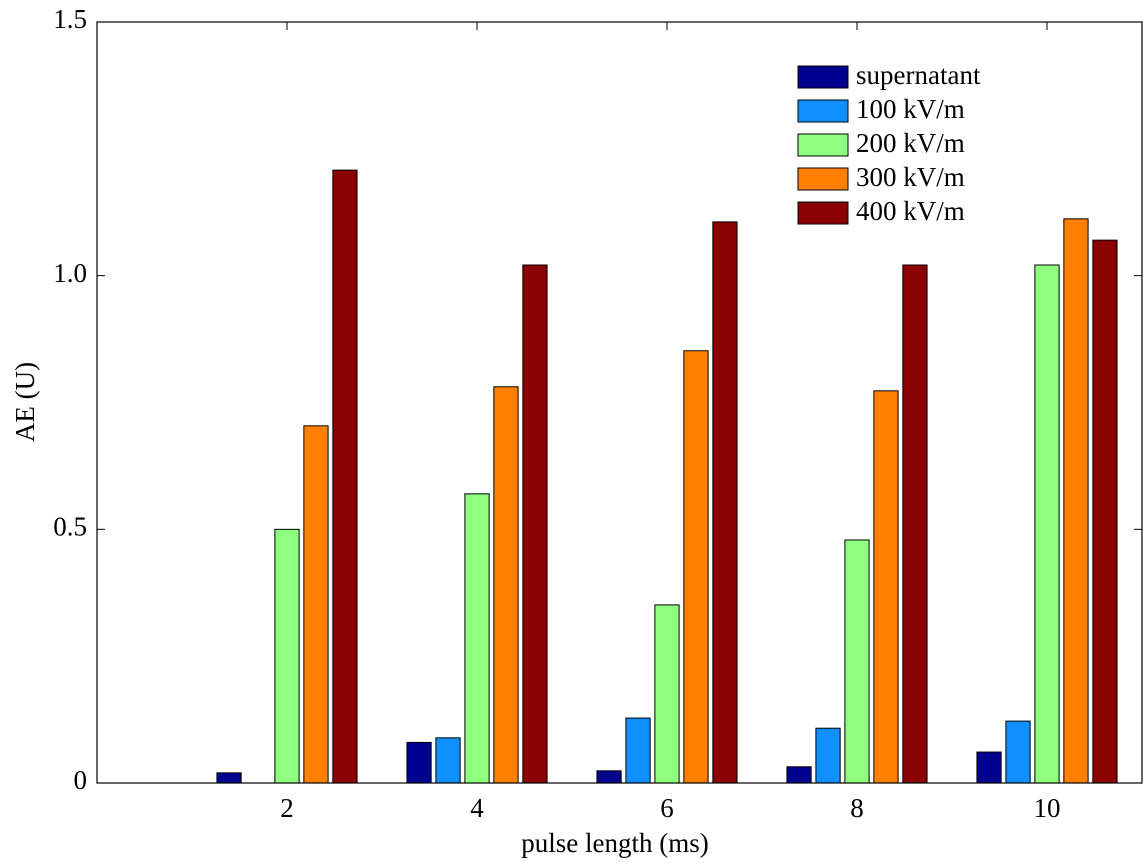 The image size is (1143, 863). Describe the element at coordinates (614, 843) in the screenshot. I see `x-axis-label: pulse length (ms)` at that location.